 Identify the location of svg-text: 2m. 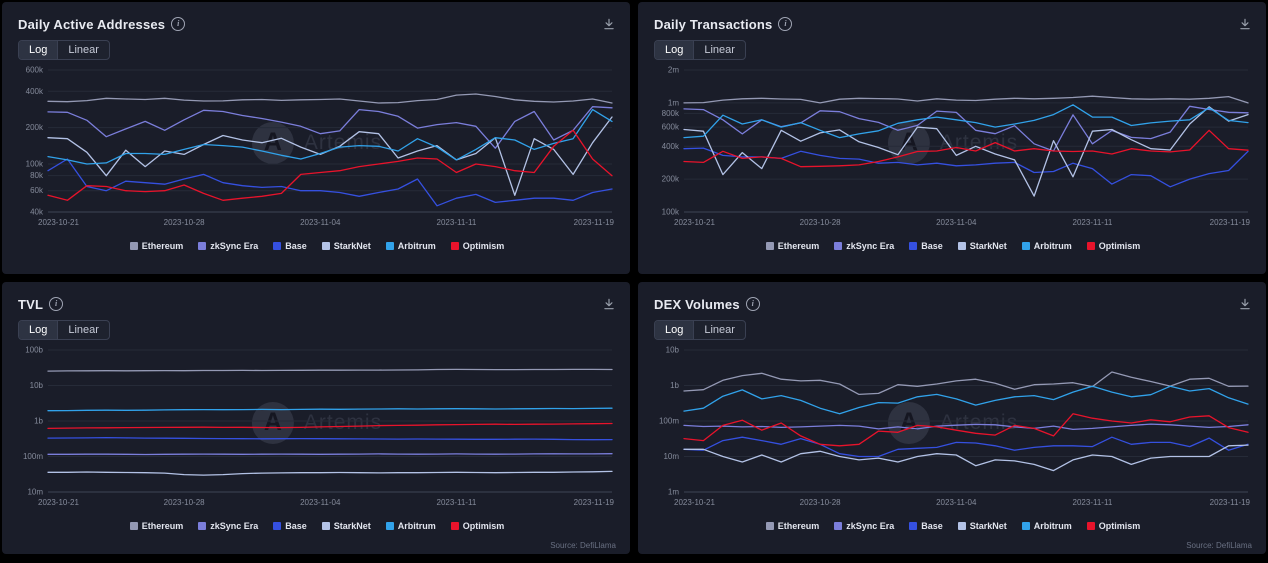
(673, 70).